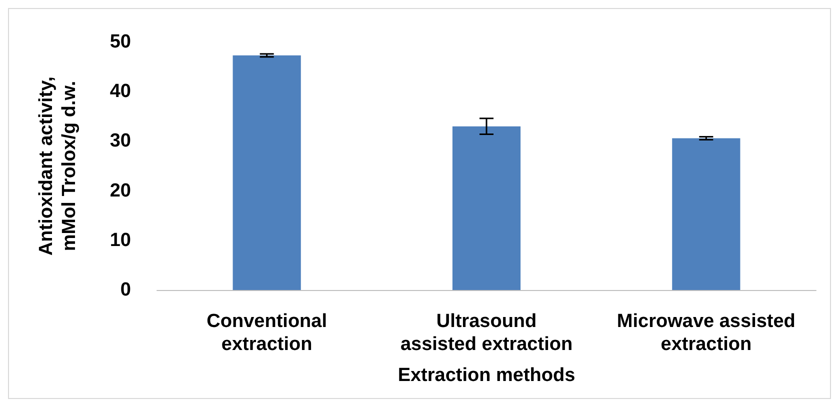 This screenshot has height=407, width=839. I want to click on y-axis-title: Antioxidant activity, mMol Trolox/g d.w., so click(58, 166).